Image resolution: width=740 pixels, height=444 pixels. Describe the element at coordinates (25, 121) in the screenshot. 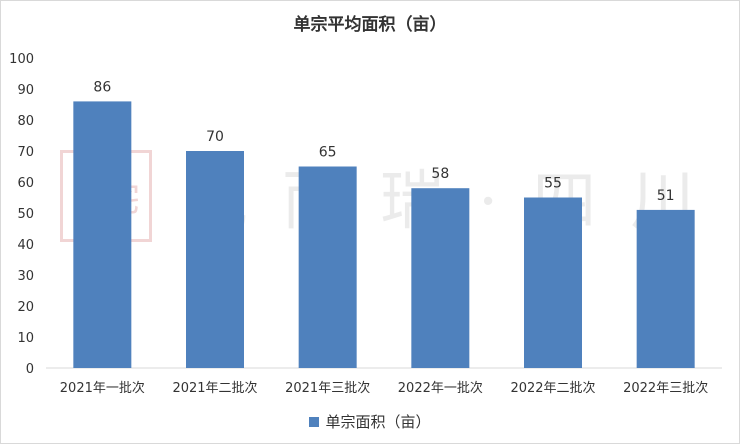

I see `y-tick-label: 80` at that location.